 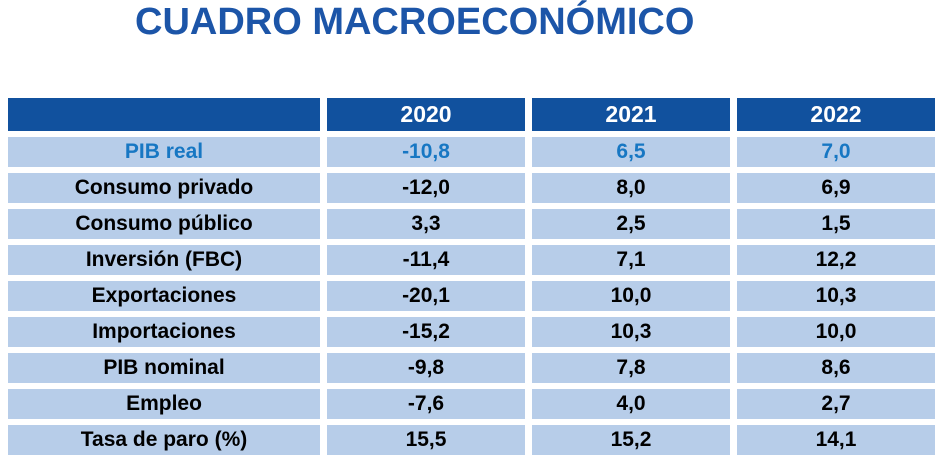 I want to click on table-row: Exportaciones -20,1 10,0 10,3, so click(x=471, y=296).